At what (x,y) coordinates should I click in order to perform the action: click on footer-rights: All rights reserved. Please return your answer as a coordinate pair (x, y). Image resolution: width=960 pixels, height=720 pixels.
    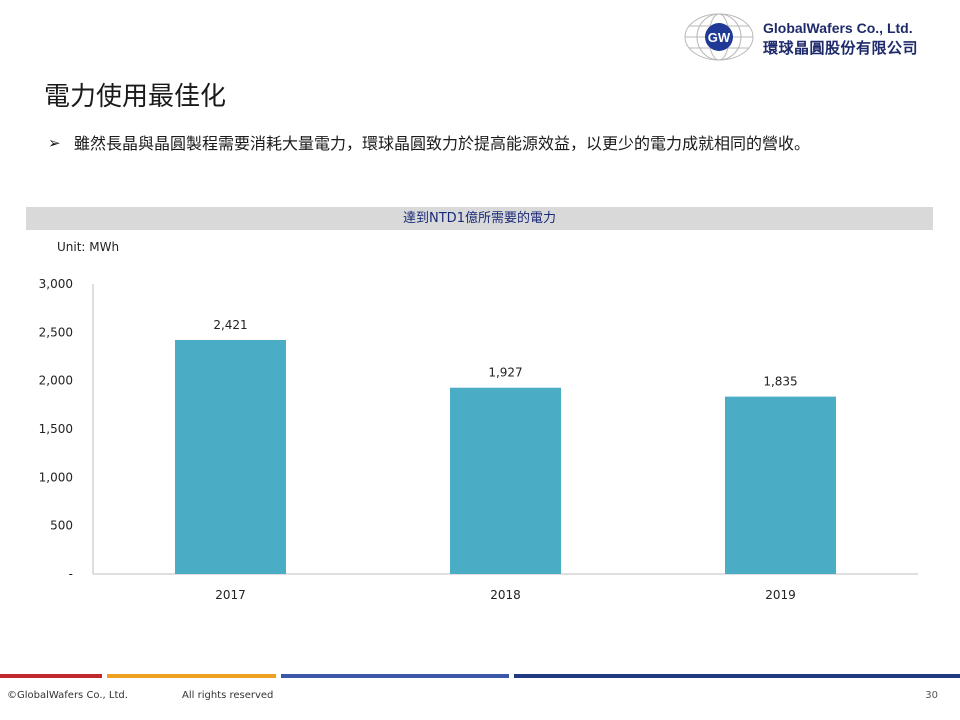
    Looking at the image, I should click on (228, 695).